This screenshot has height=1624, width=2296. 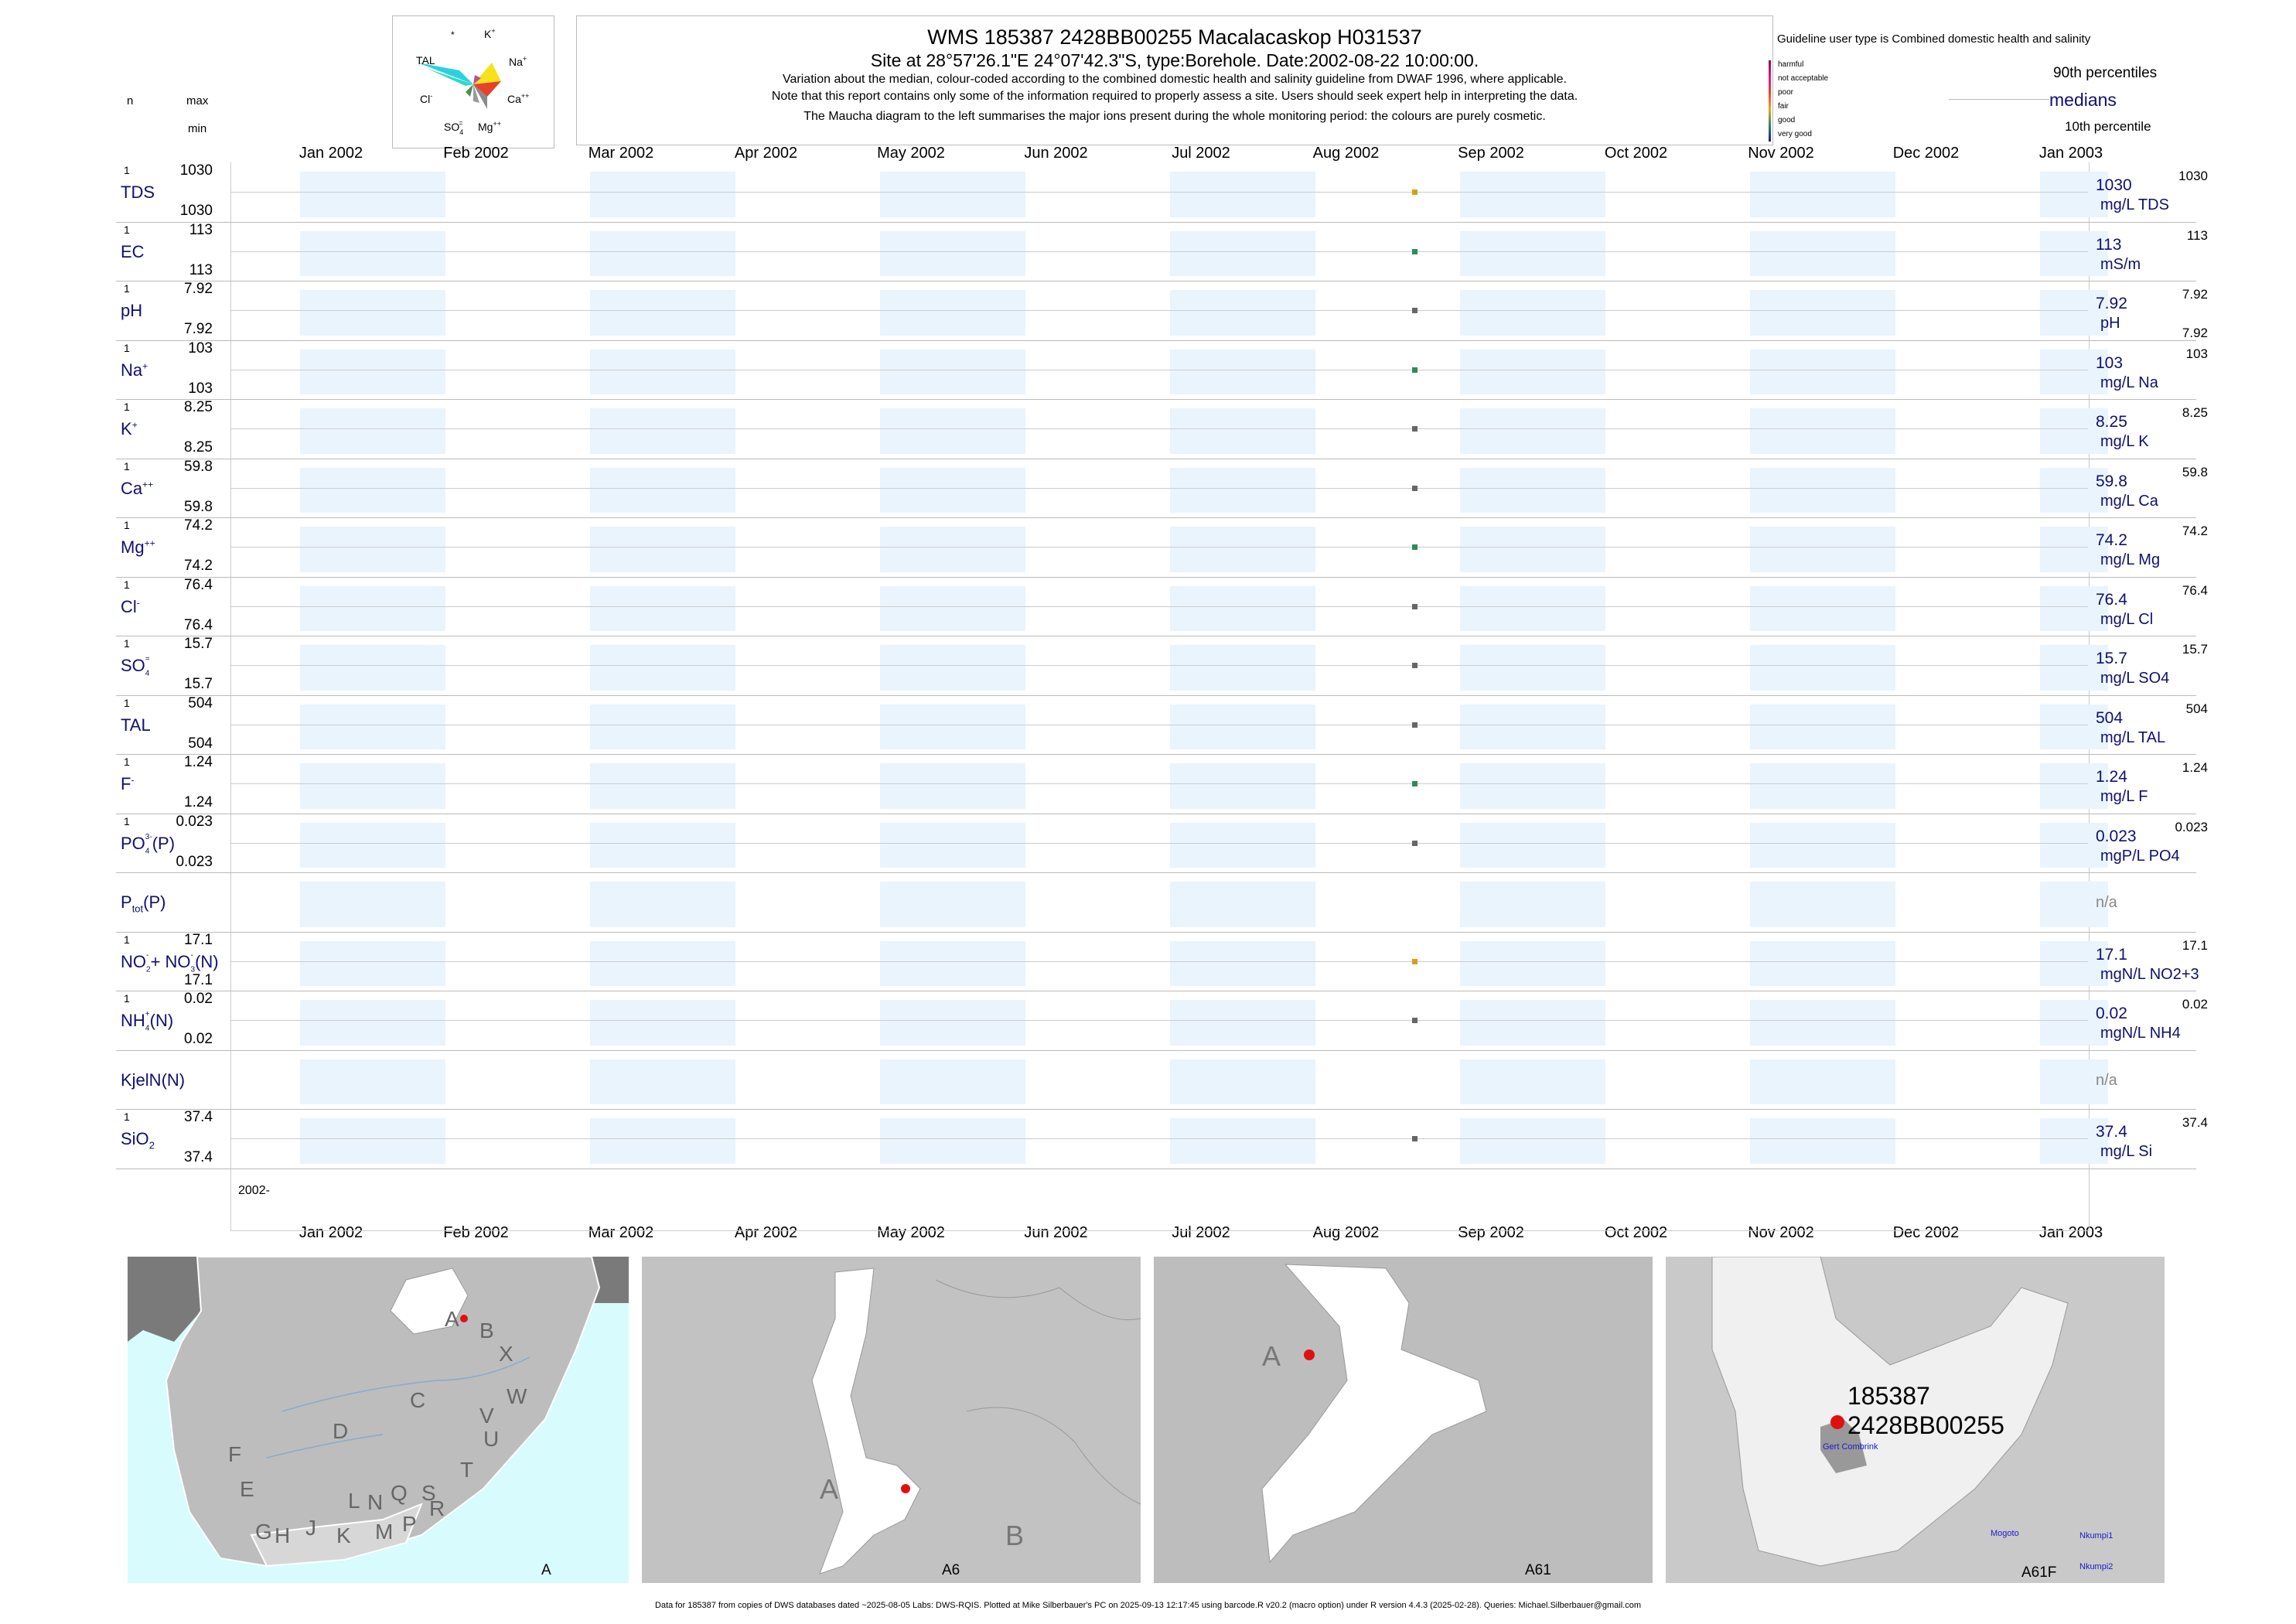 What do you see at coordinates (480, 96) in the screenshot?
I see `maucha-mg-petal` at bounding box center [480, 96].